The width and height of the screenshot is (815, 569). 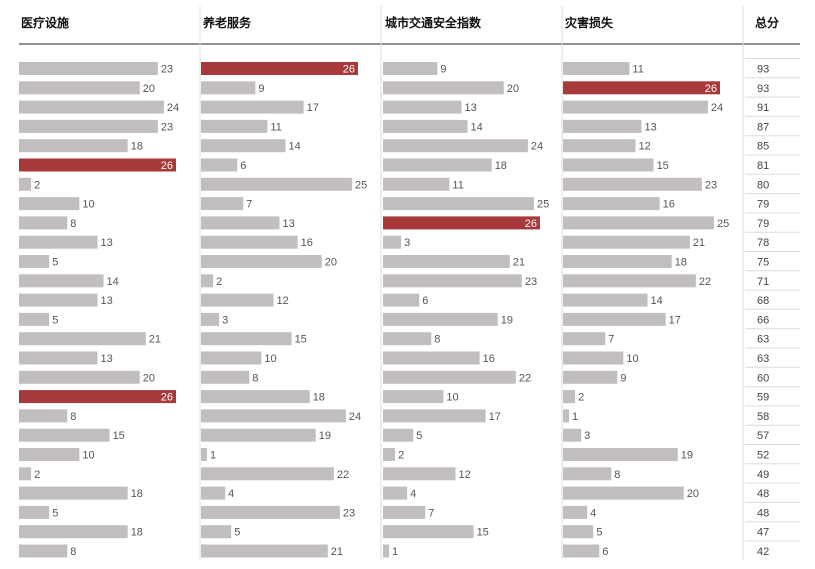 I want to click on total-score: 68, so click(x=763, y=301).